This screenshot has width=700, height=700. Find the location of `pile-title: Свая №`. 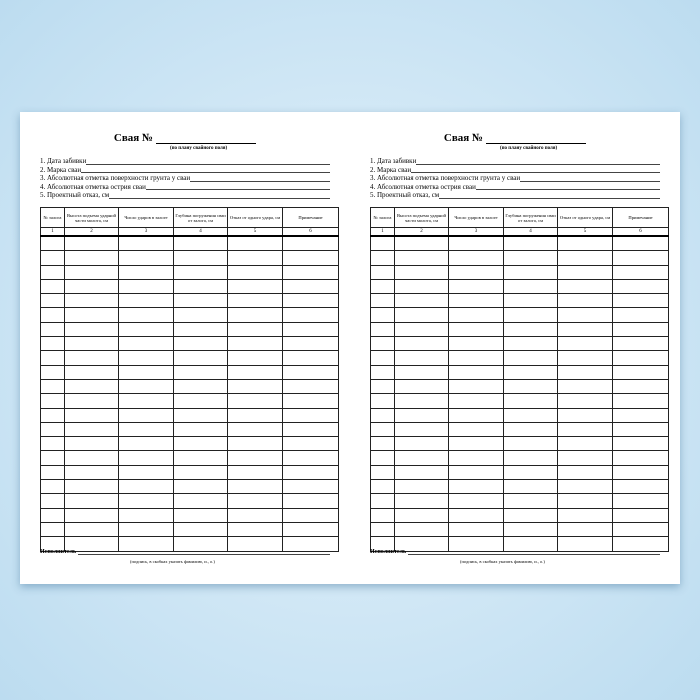

pile-title: Свая № is located at coordinates (515, 138).